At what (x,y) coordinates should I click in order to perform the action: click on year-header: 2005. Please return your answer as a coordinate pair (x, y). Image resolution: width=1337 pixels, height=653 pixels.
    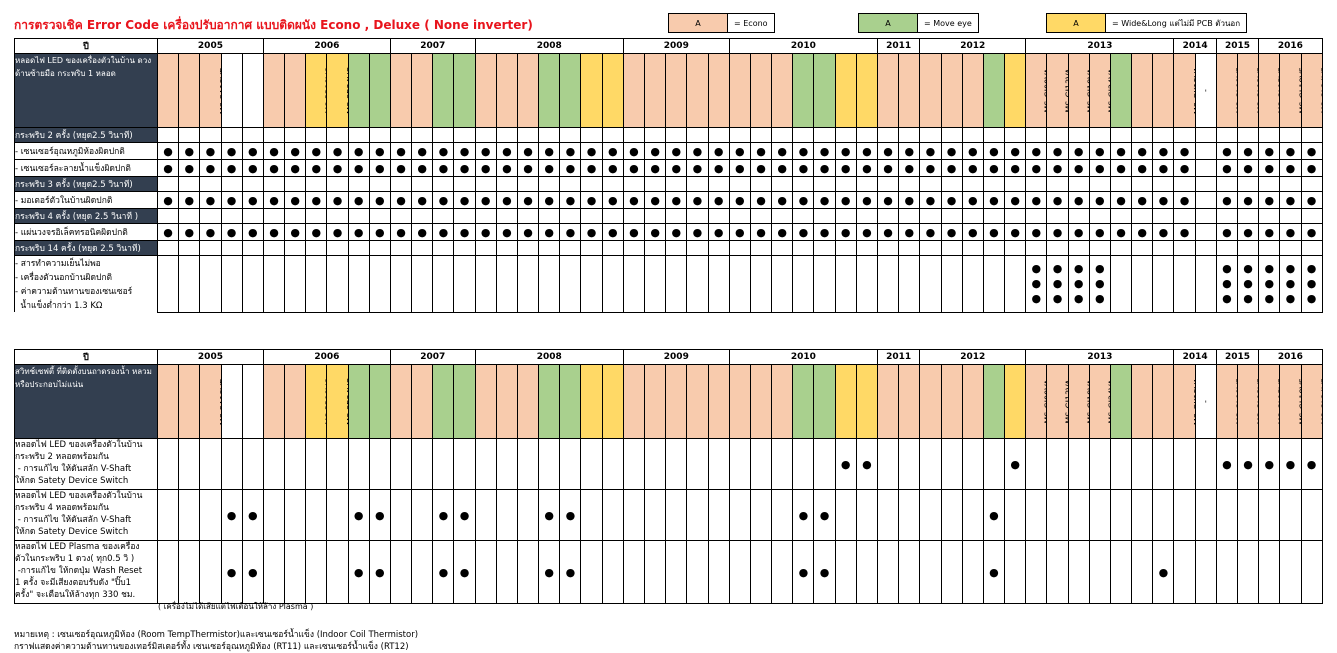
    Looking at the image, I should click on (211, 357).